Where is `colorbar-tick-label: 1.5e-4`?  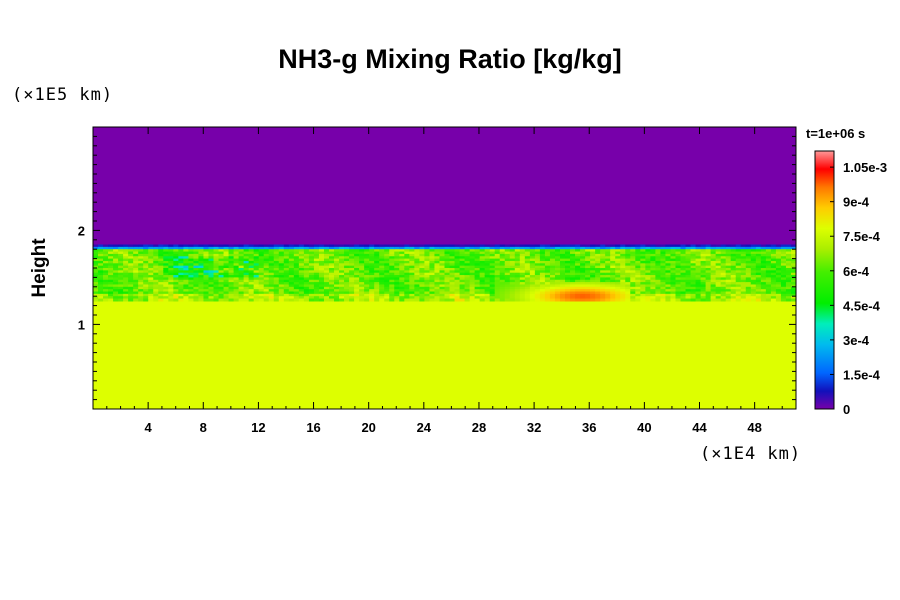
colorbar-tick-label: 1.5e-4 is located at coordinates (862, 374).